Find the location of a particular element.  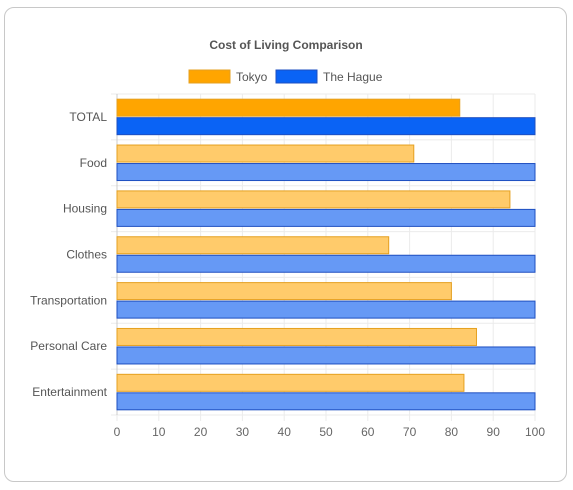

category-label-food: Food is located at coordinates (93, 163).